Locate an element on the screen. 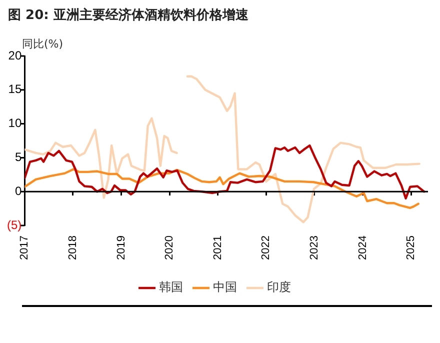 The height and width of the screenshot is (343, 440). legend-label: 中国 is located at coordinates (225, 287).